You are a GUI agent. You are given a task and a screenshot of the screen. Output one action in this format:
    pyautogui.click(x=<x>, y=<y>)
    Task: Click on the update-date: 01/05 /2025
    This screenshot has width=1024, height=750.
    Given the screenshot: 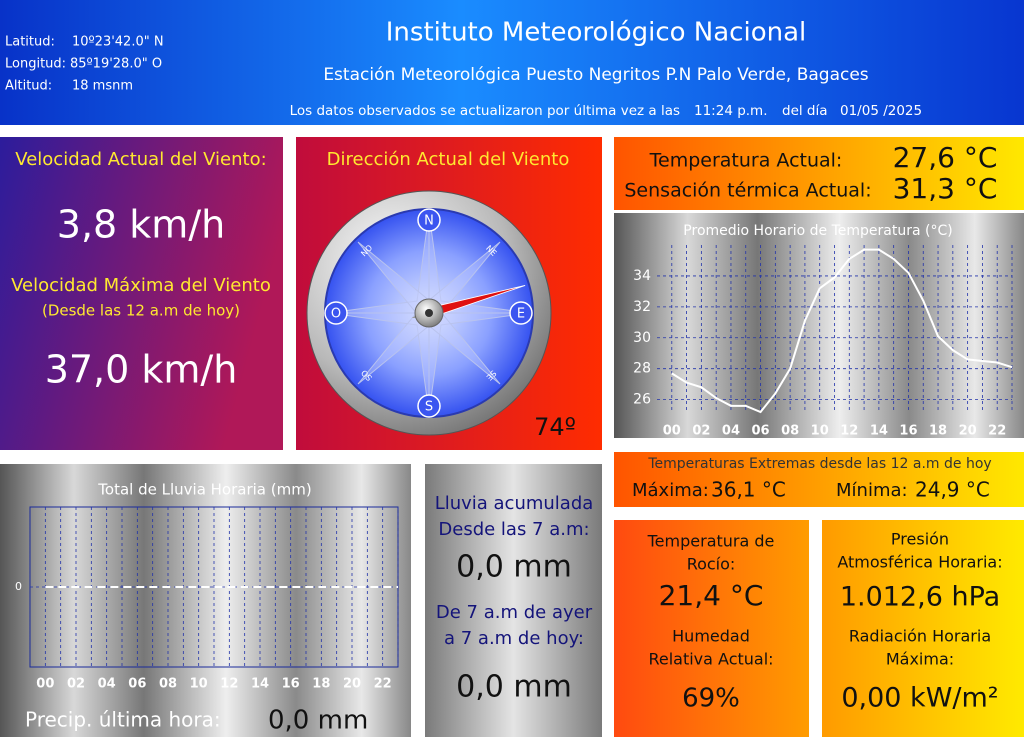 What is the action you would take?
    pyautogui.click(x=881, y=111)
    